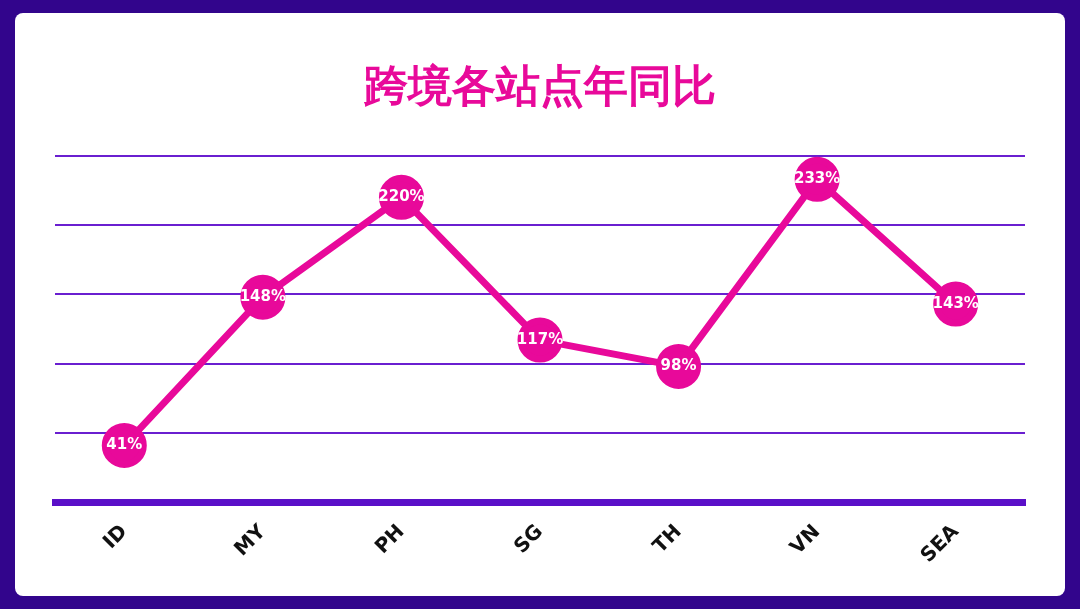  Describe the element at coordinates (539, 85) in the screenshot. I see `chart-title: 跨境各站点年同比` at that location.